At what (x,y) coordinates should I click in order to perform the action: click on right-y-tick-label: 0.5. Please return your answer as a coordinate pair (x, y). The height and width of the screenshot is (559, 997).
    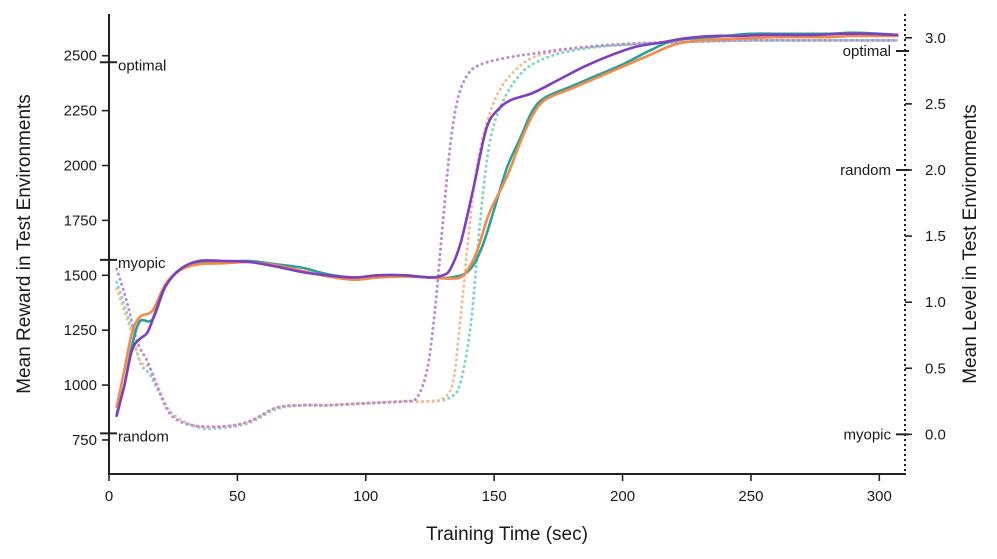
    Looking at the image, I should click on (935, 368).